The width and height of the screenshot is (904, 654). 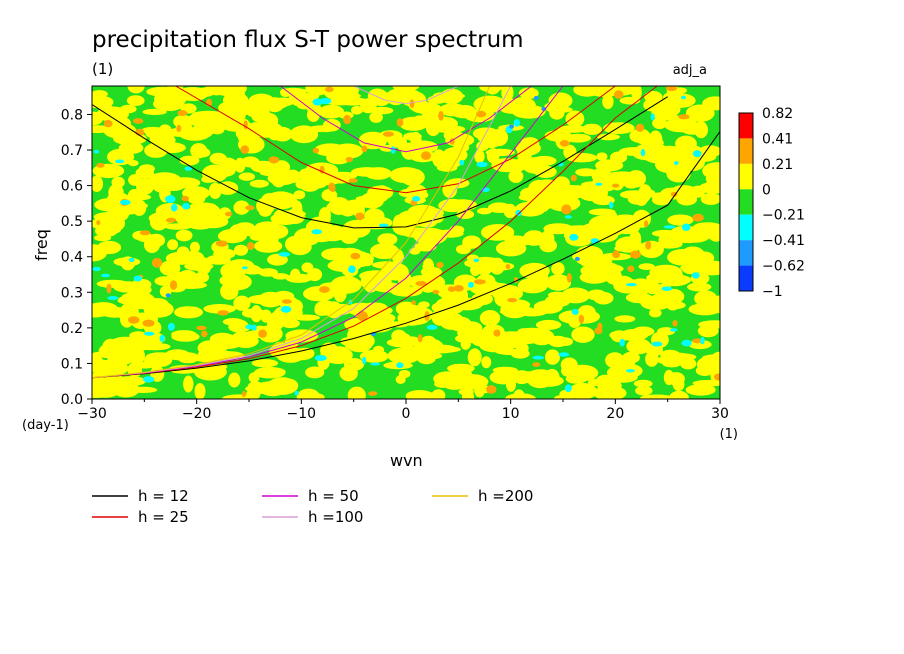 I want to click on colorbar-label: 0.41, so click(x=777, y=139).